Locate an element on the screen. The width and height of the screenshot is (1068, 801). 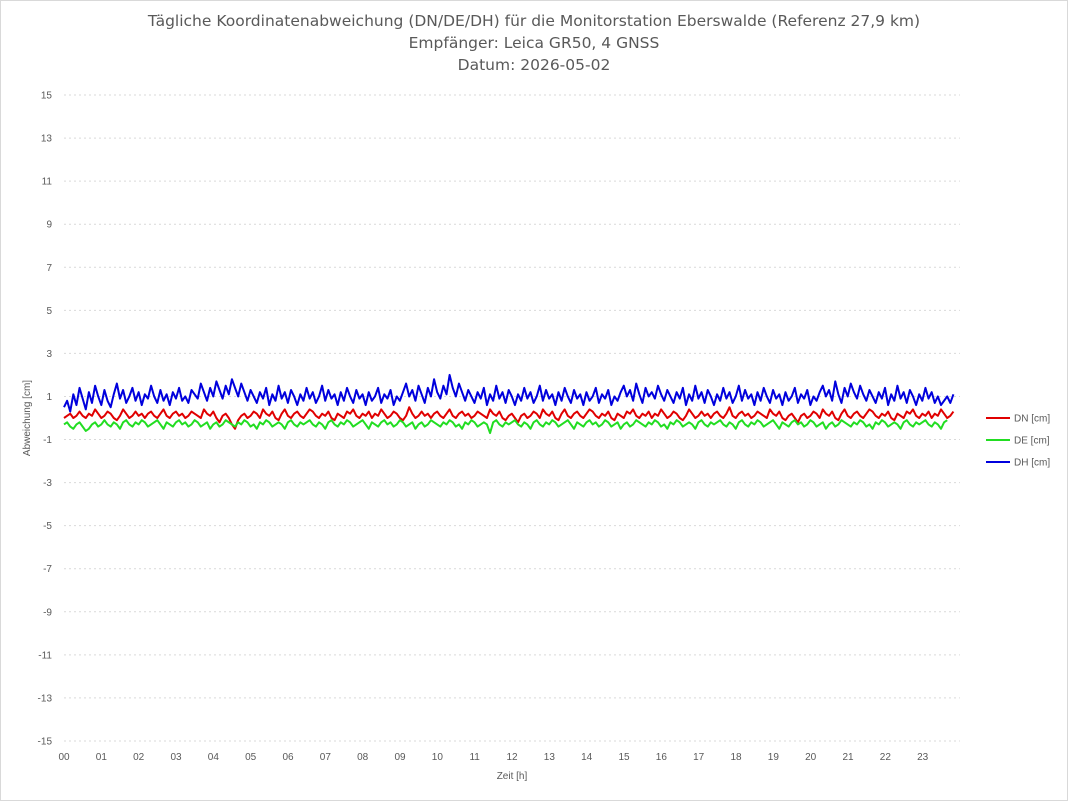
y-tick-label: 1 is located at coordinates (49, 397).